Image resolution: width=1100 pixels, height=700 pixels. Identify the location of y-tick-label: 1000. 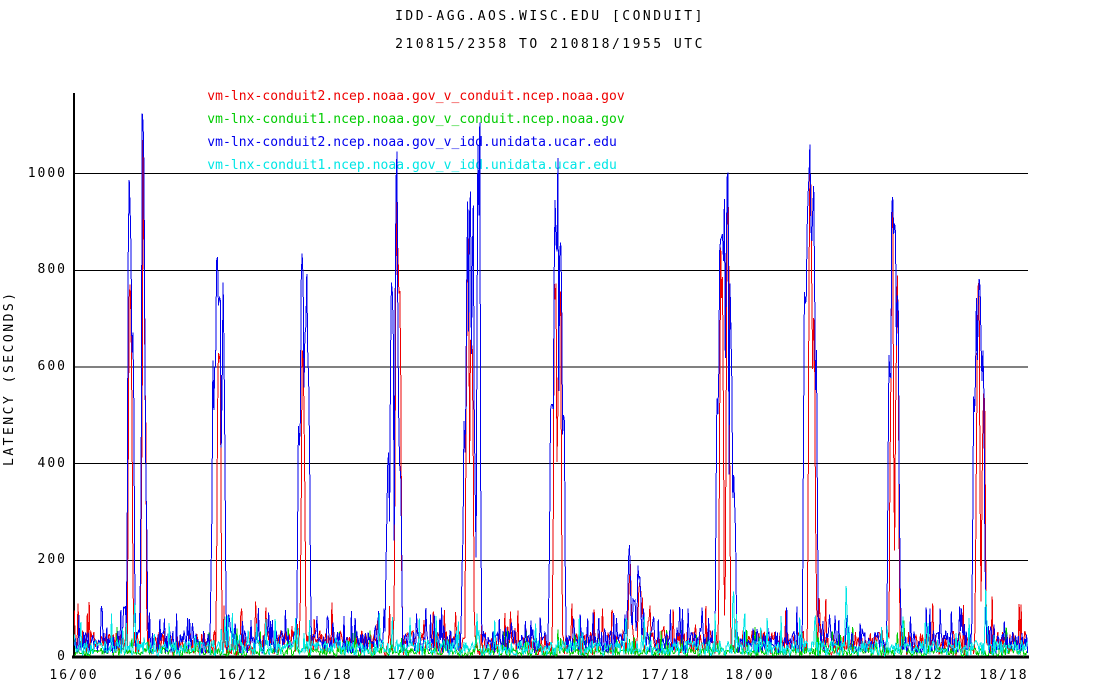
(47, 173).